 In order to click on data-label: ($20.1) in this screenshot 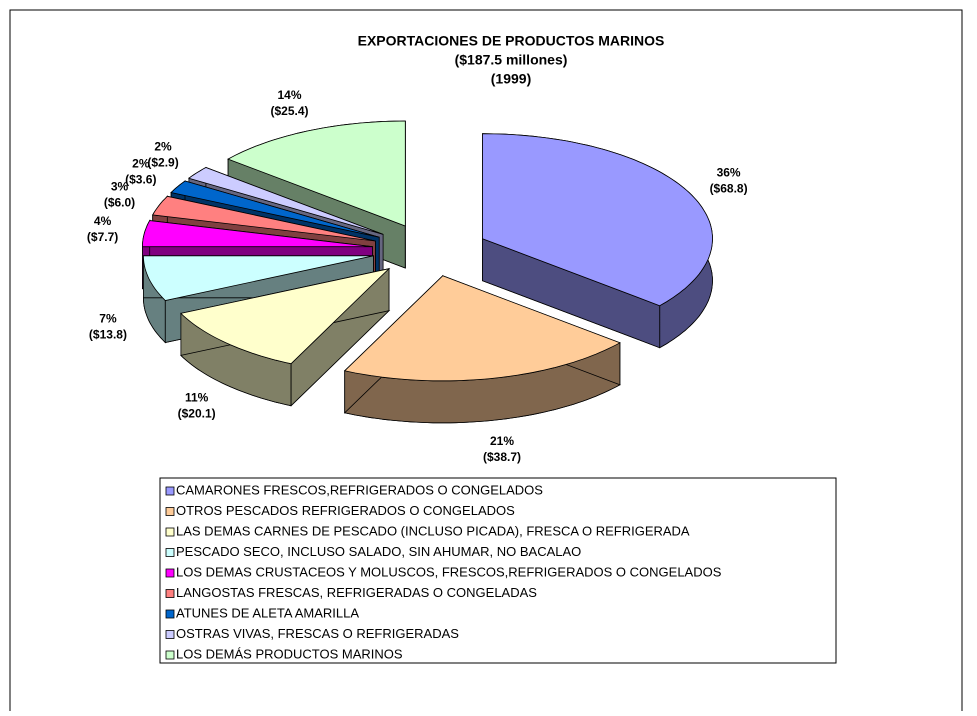, I will do `click(197, 413)`.